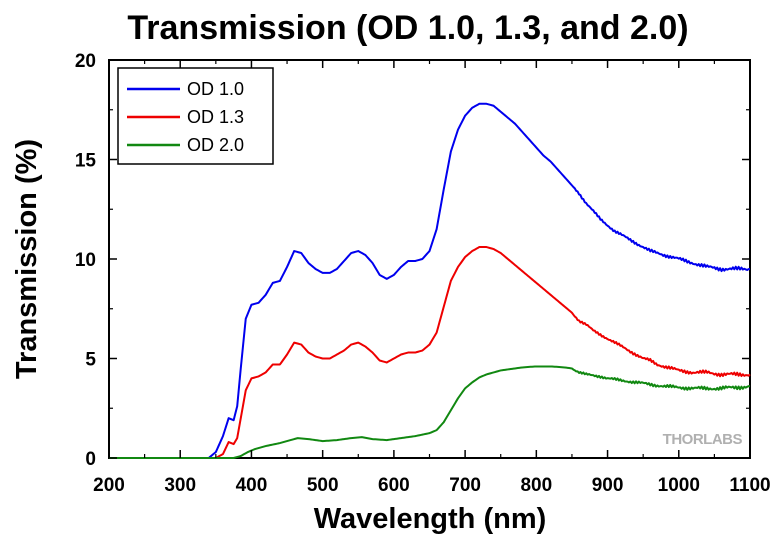  Describe the element at coordinates (536, 485) in the screenshot. I see `x-tick-label: 800` at that location.